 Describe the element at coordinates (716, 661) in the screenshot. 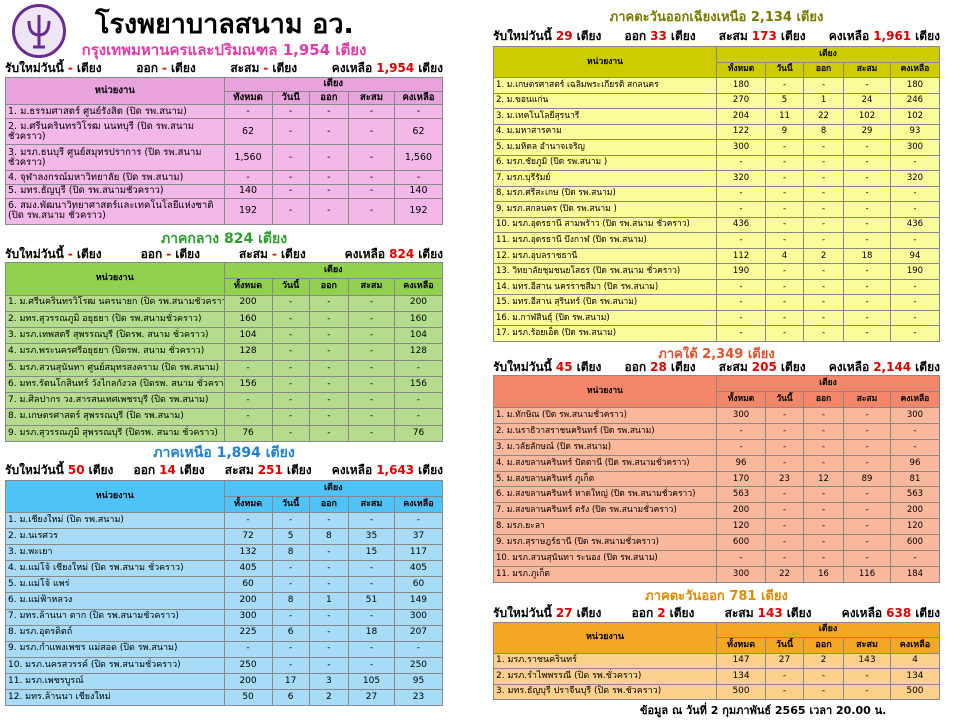

I see `table-row: 1. มรภ.ราชนครินทร์ 147 27 2 143 4` at that location.